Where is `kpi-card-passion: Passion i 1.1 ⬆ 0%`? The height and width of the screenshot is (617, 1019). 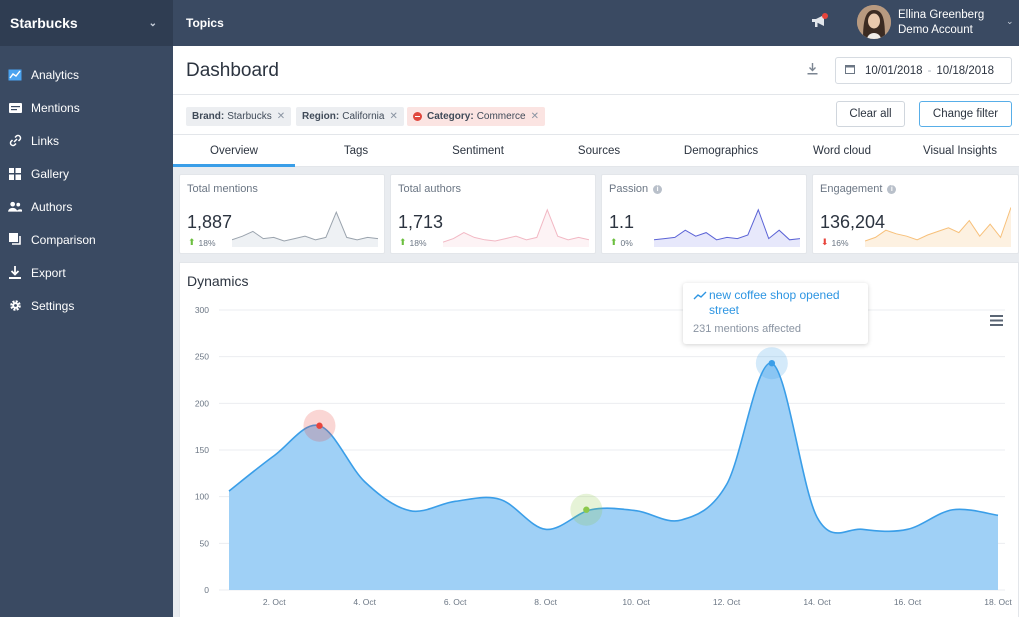
kpi-card-passion: Passion i 1.1 ⬆ 0% is located at coordinates (704, 214).